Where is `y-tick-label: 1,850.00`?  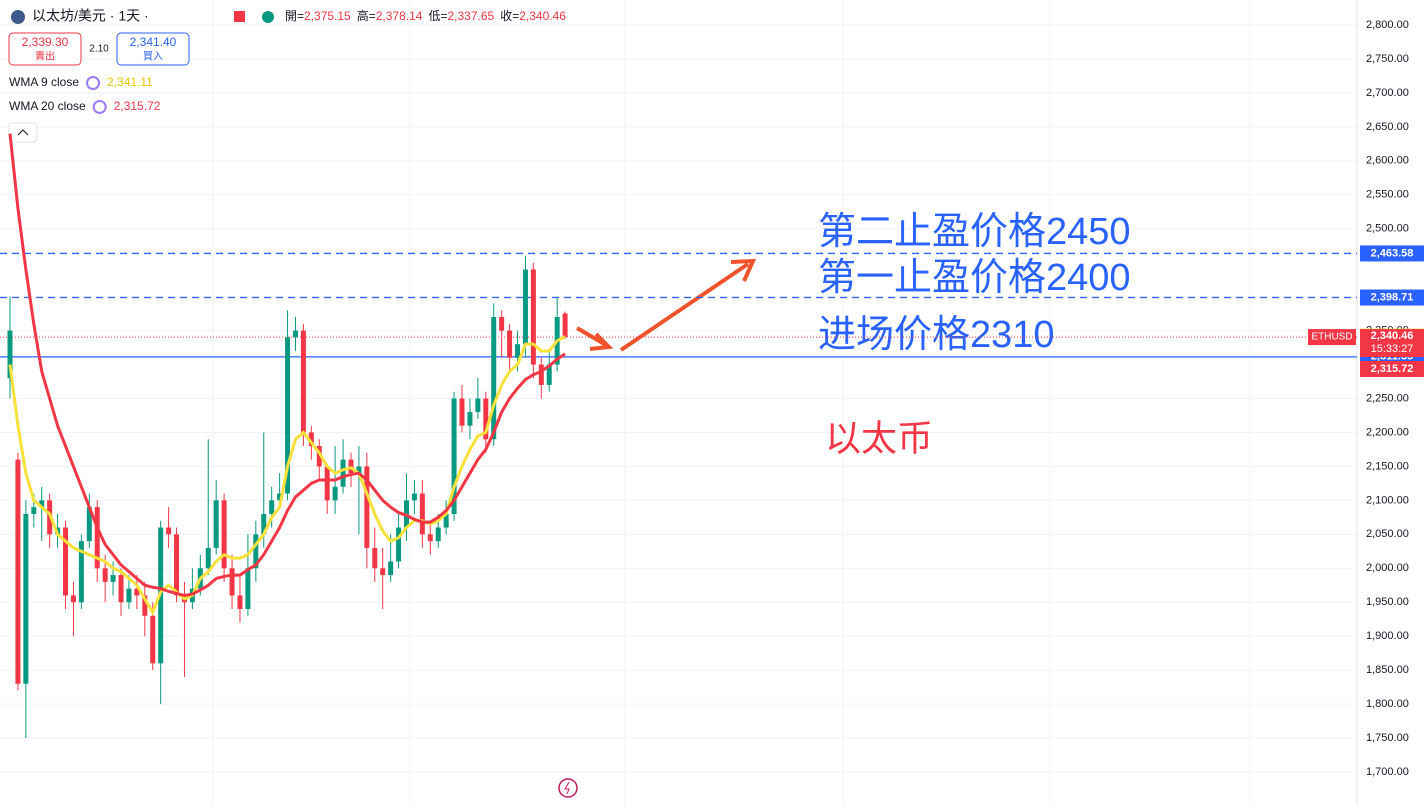
y-tick-label: 1,850.00 is located at coordinates (1387, 670).